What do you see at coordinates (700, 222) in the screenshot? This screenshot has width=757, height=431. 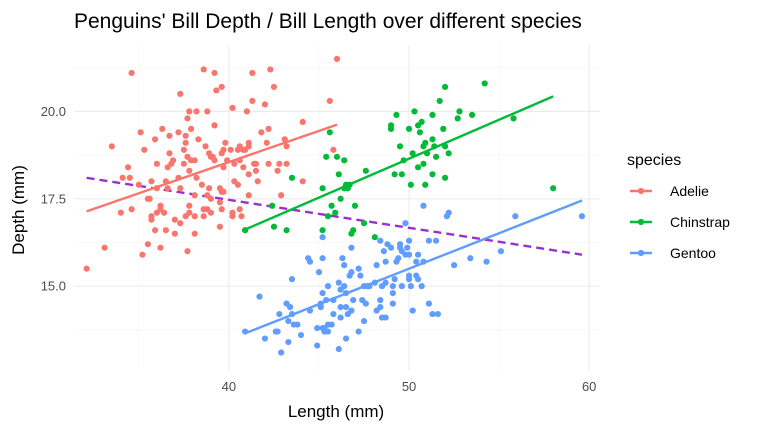 I see `legend-label: Chinstrap` at bounding box center [700, 222].